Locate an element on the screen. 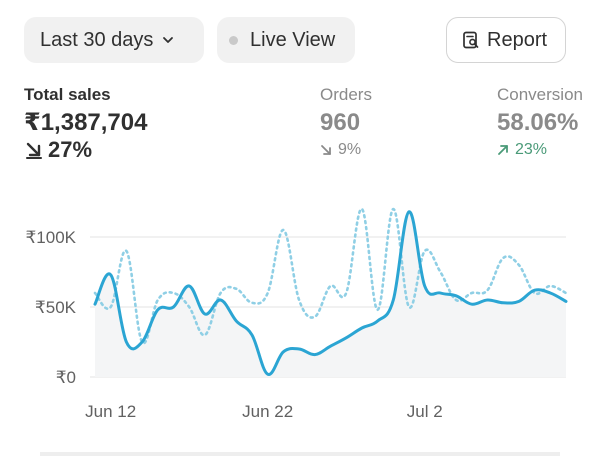 The width and height of the screenshot is (591, 456). report-label: Report is located at coordinates (517, 39).